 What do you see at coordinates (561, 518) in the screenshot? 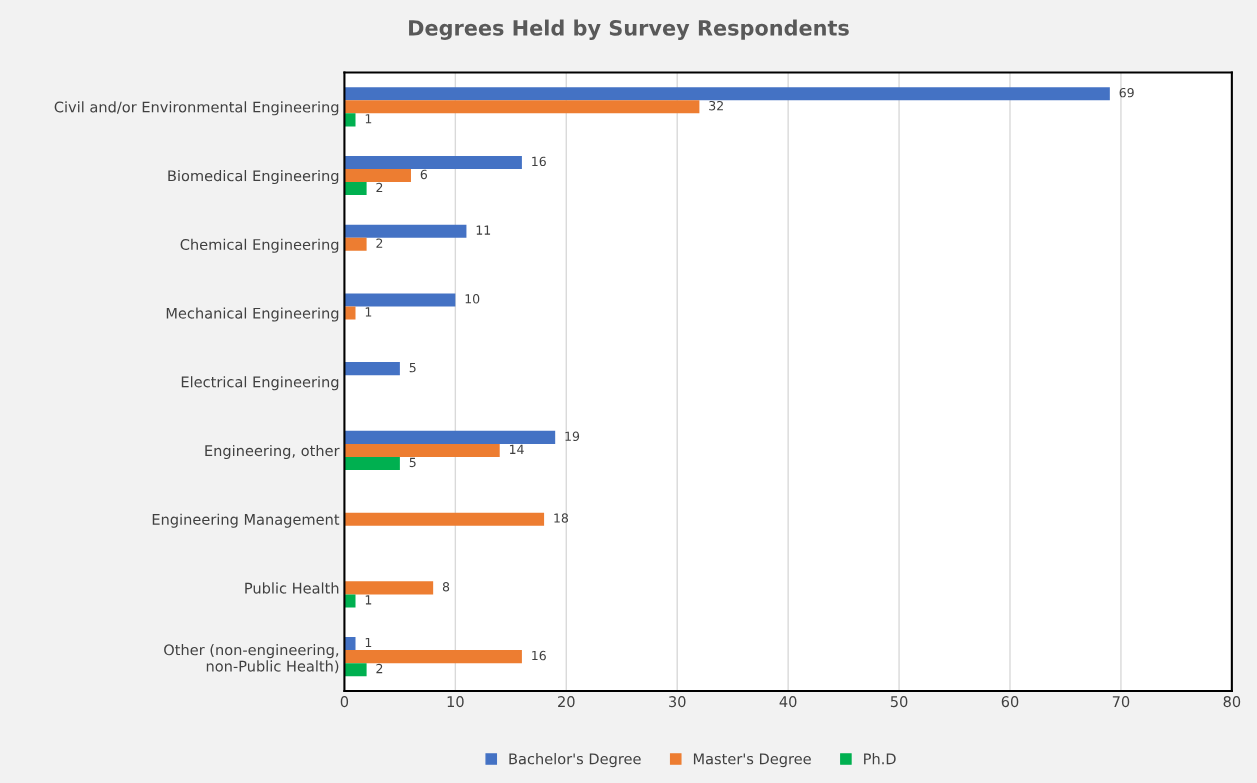
I see `data-label: 18` at bounding box center [561, 518].